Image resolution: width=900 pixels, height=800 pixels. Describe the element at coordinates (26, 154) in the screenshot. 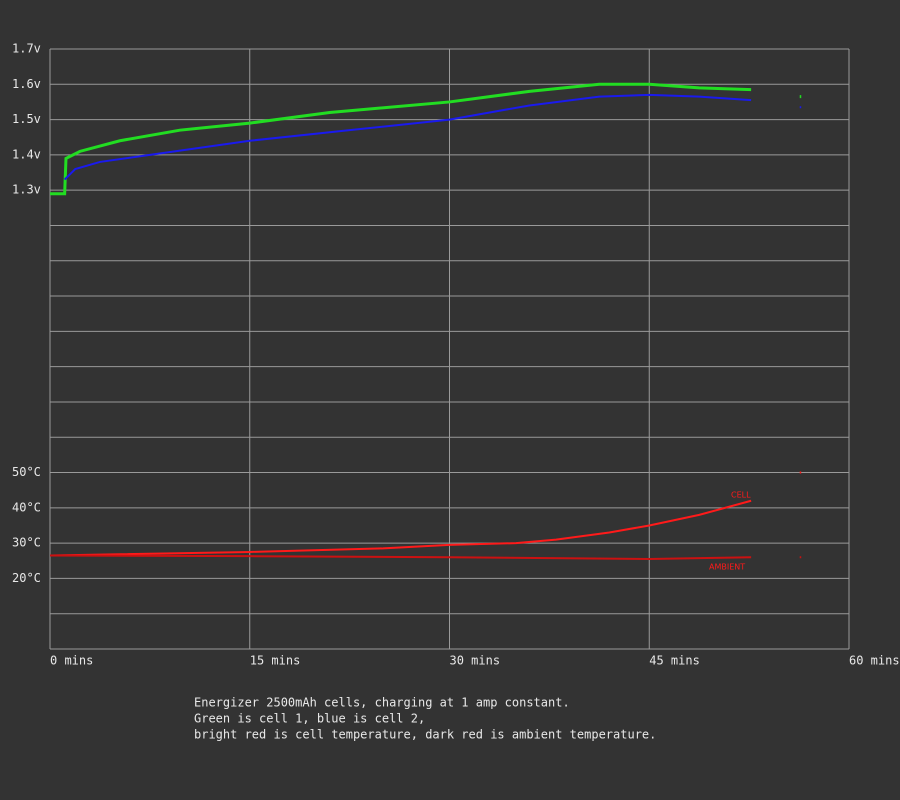

I see `y-tick-label: 1.4v` at that location.